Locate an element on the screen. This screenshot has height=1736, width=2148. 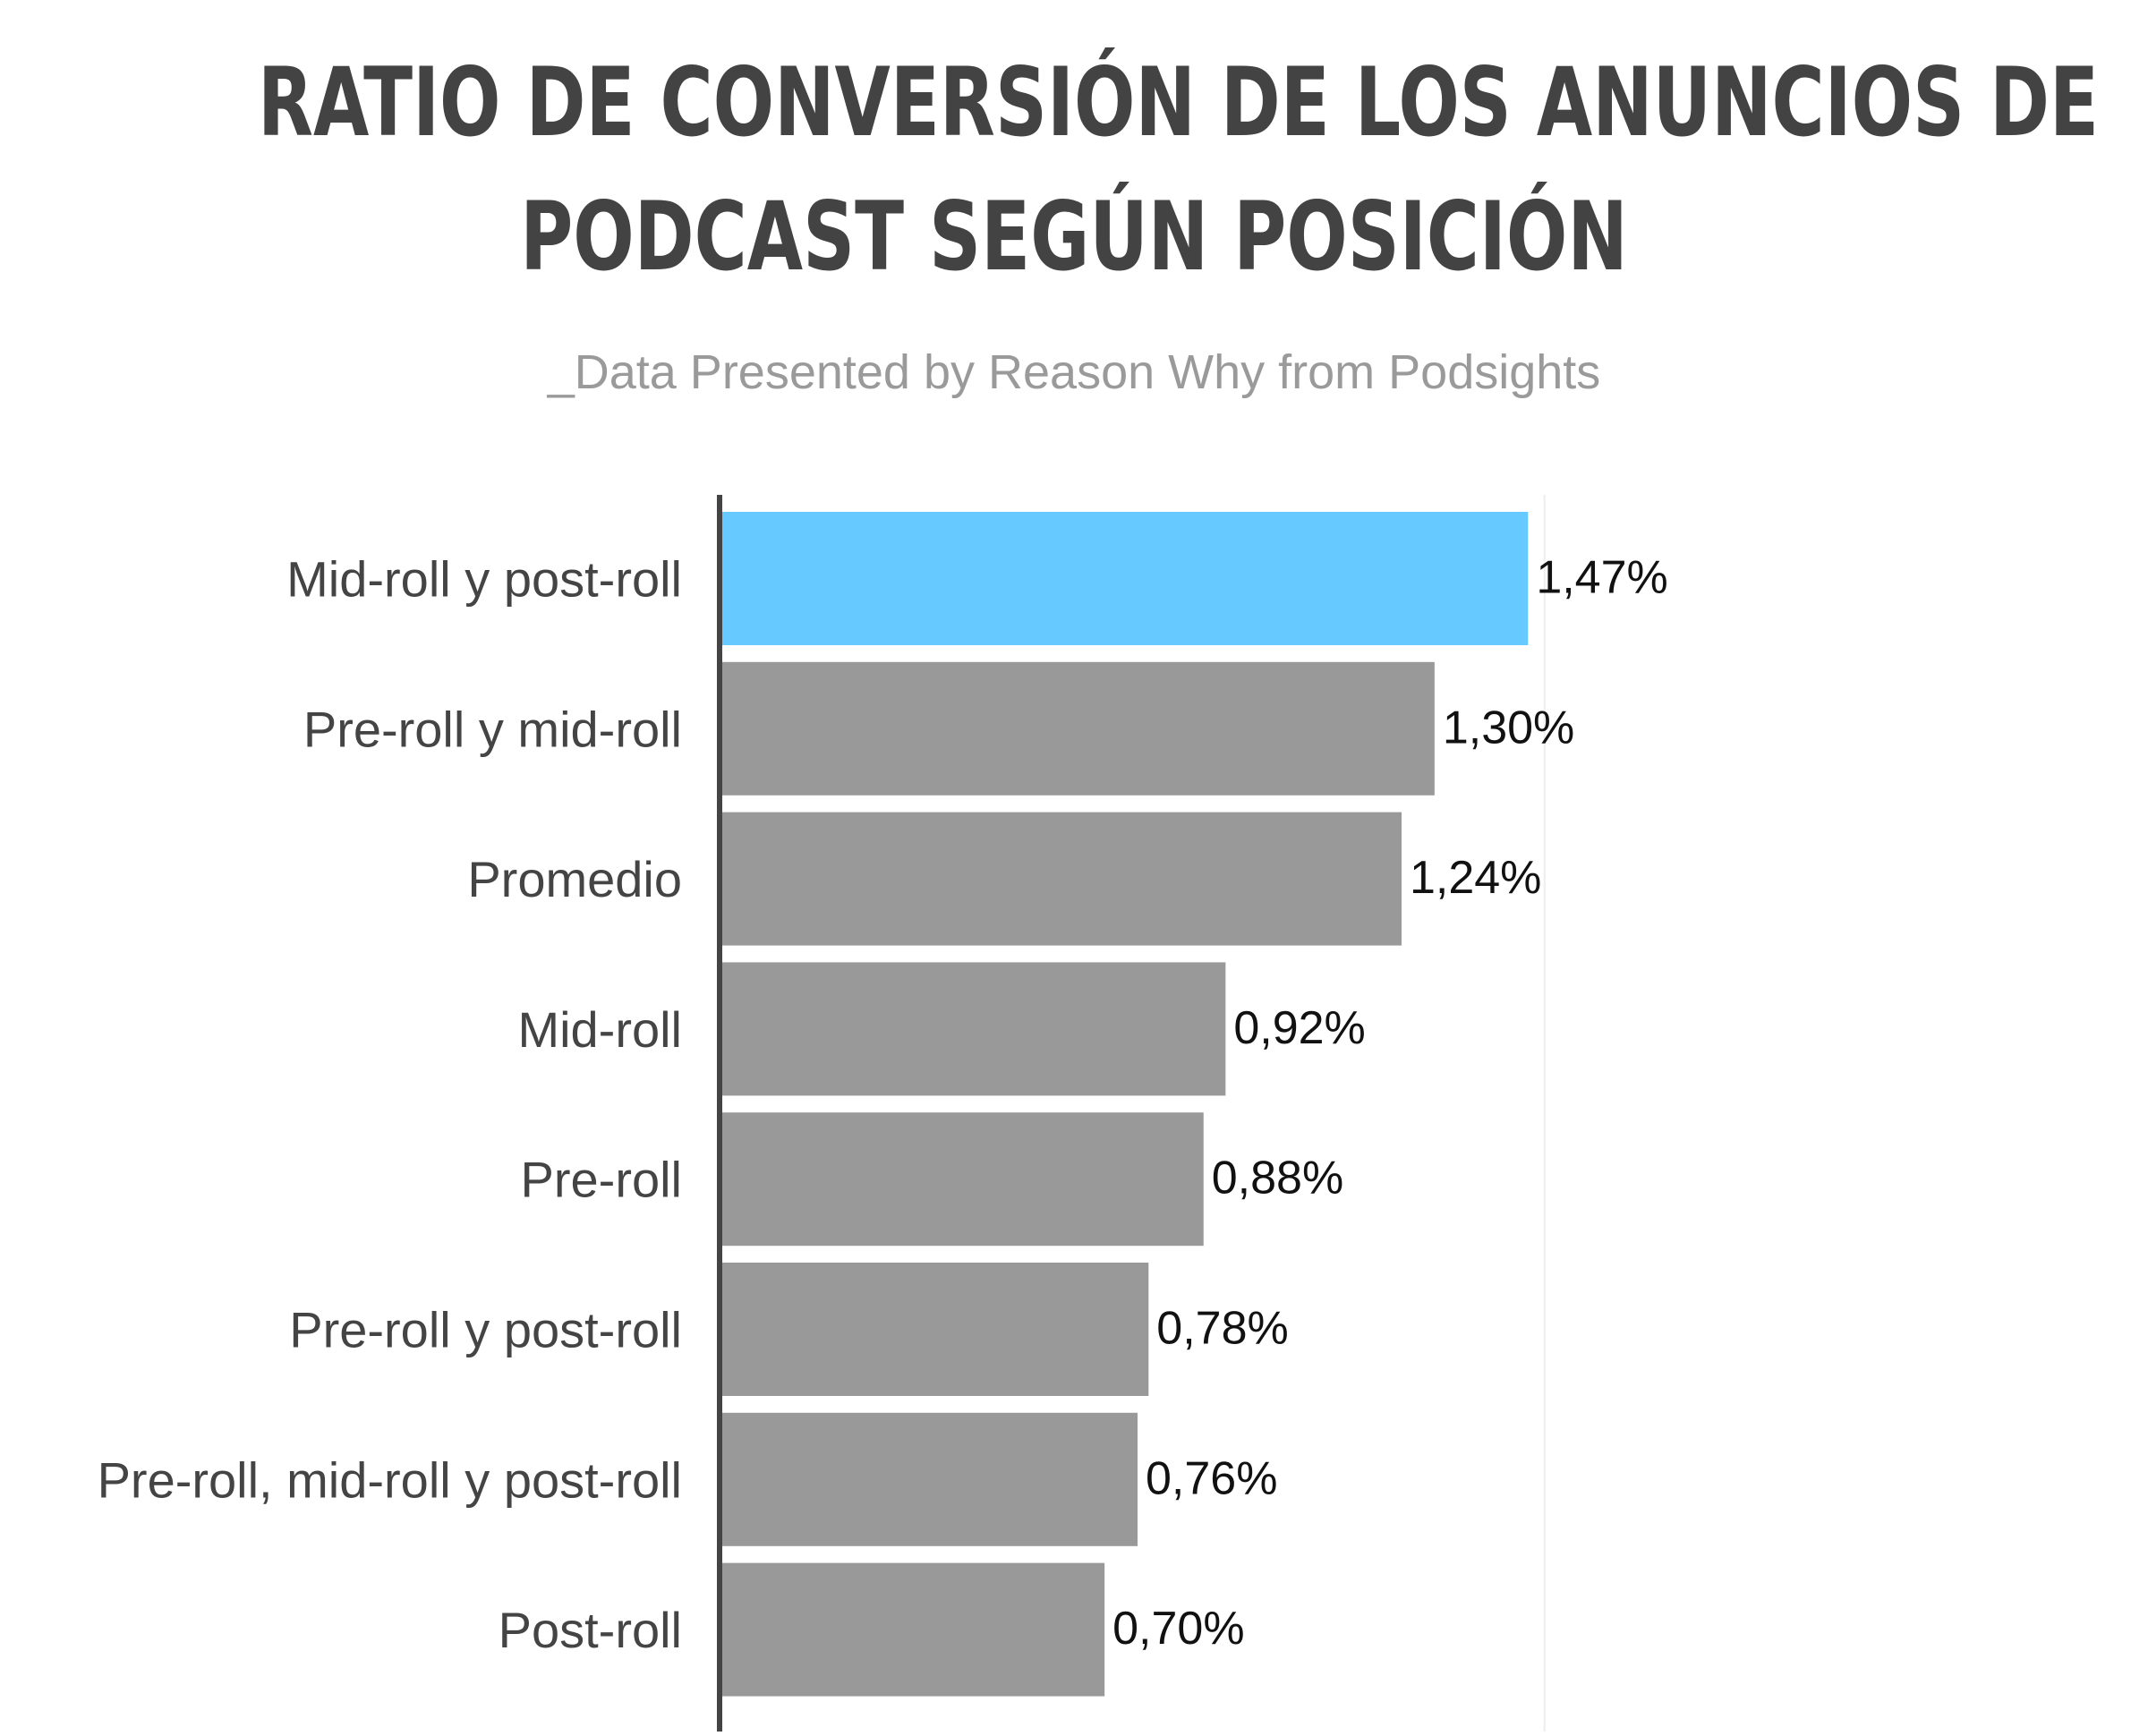
category-label-5: Pre-roll y post-roll is located at coordinates (485, 1330).